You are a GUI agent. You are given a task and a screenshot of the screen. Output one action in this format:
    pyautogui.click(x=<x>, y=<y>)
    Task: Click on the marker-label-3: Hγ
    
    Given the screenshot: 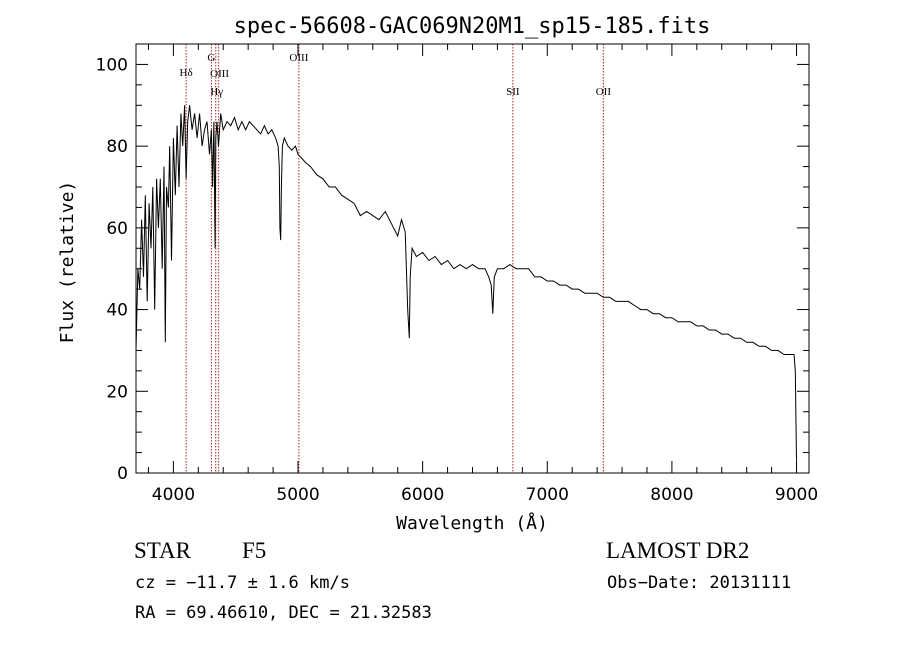 What is the action you would take?
    pyautogui.click(x=216, y=92)
    